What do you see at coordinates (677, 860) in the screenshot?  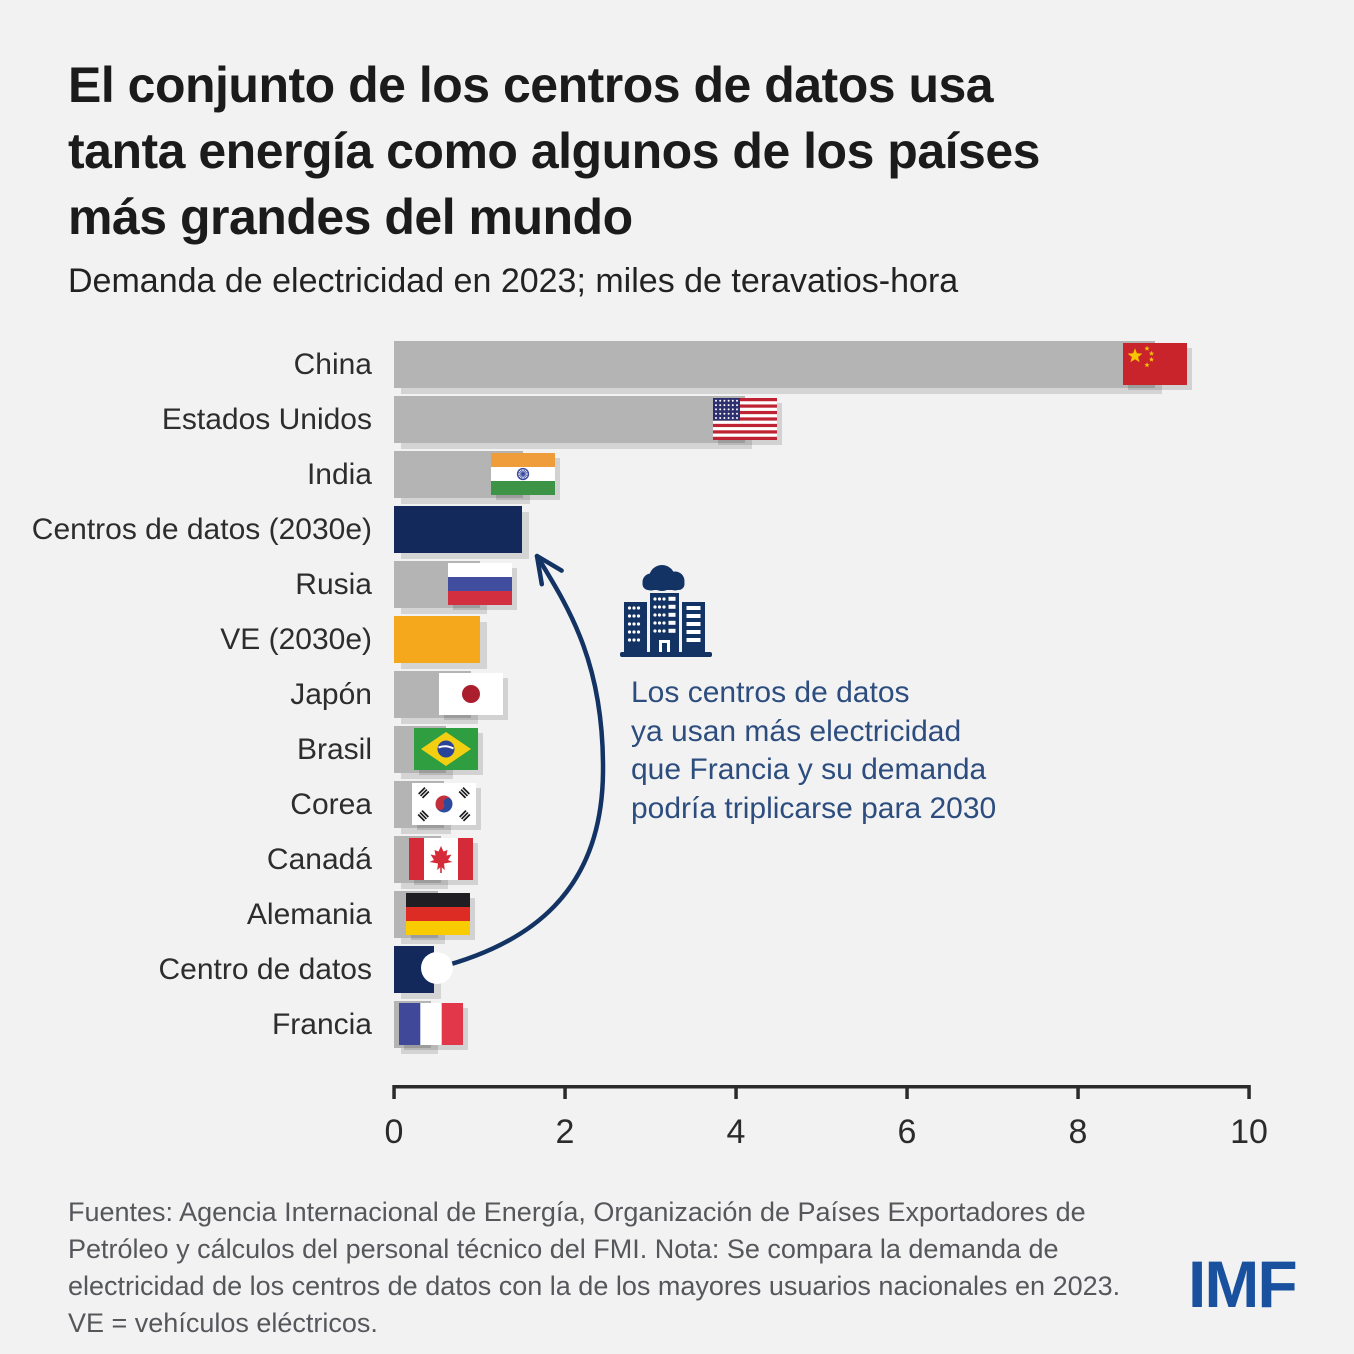 I see `chart-row-canada: Canadá` at bounding box center [677, 860].